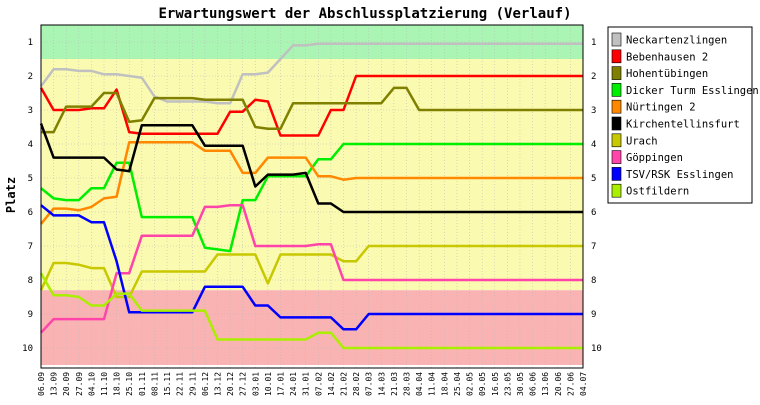 This screenshot has height=405, width=760. I want to click on x-tick-label: 17.01, so click(280, 384).